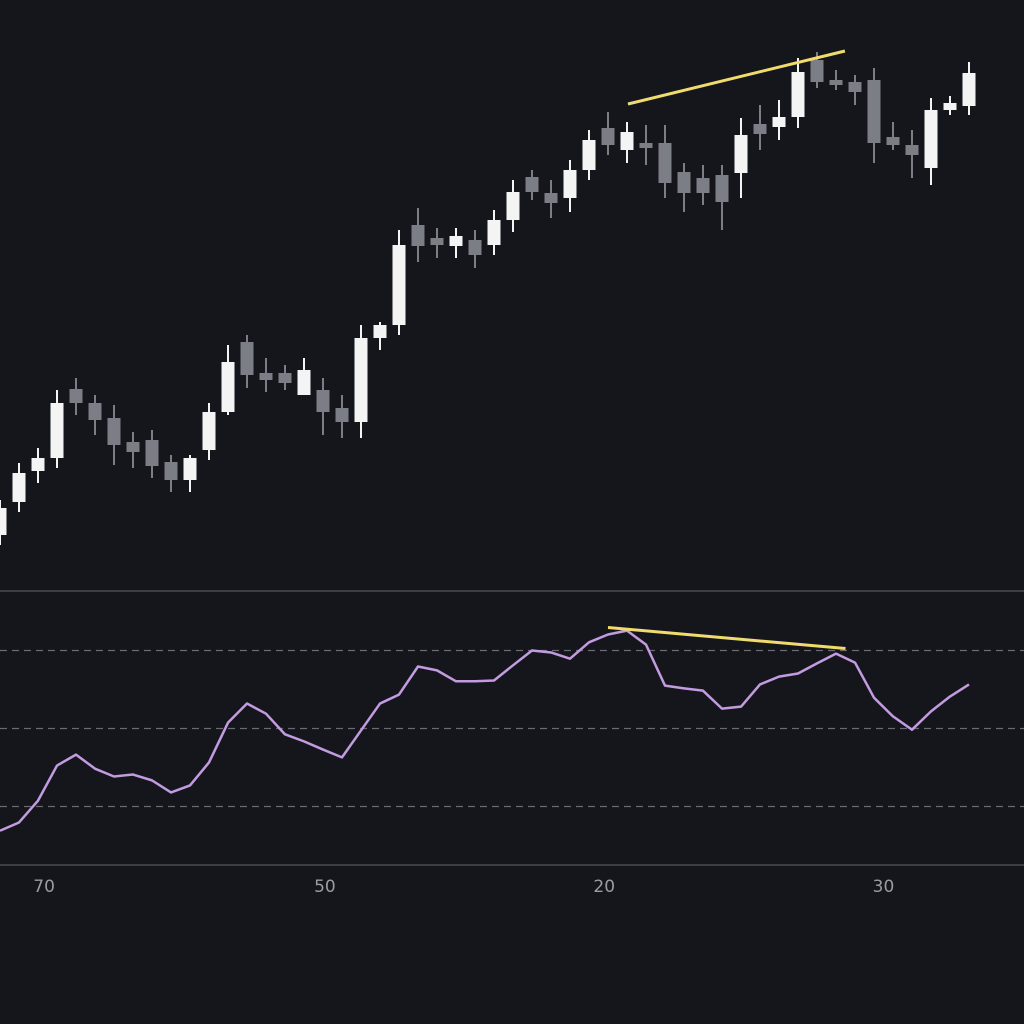 This screenshot has height=1024, width=1024. I want to click on x-tick-label: 50, so click(325, 887).